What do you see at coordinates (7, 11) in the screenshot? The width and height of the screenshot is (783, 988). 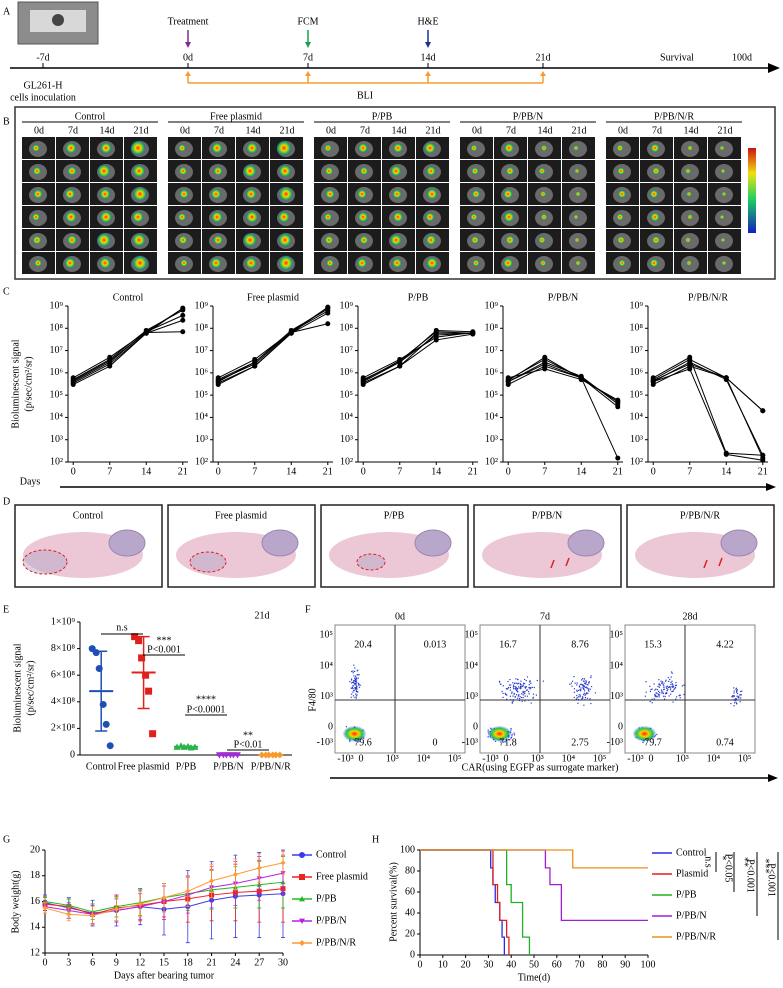 I see `panel-letter: A` at bounding box center [7, 11].